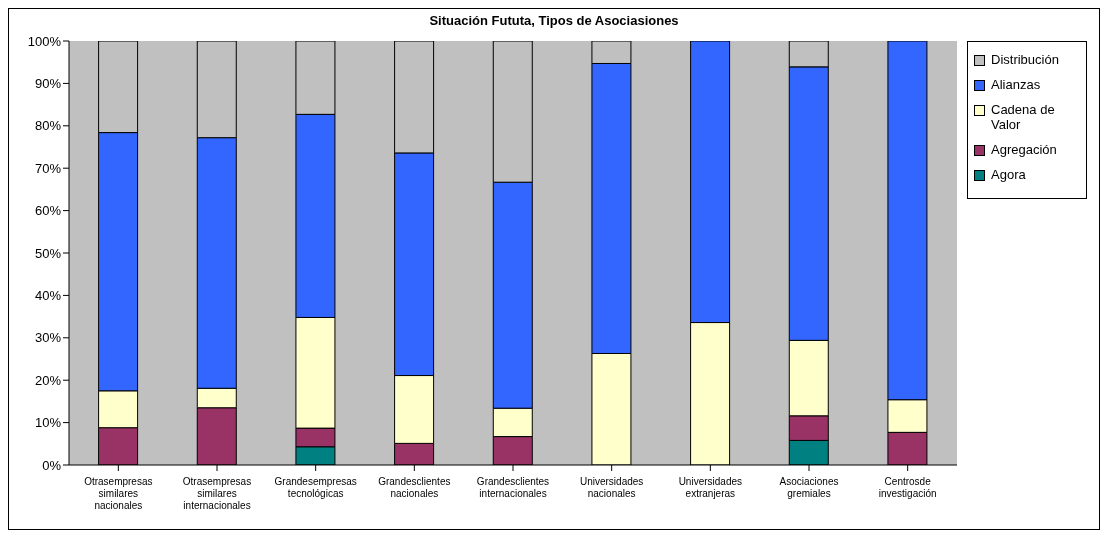  I want to click on y-tick-label: 20%, so click(48, 380).